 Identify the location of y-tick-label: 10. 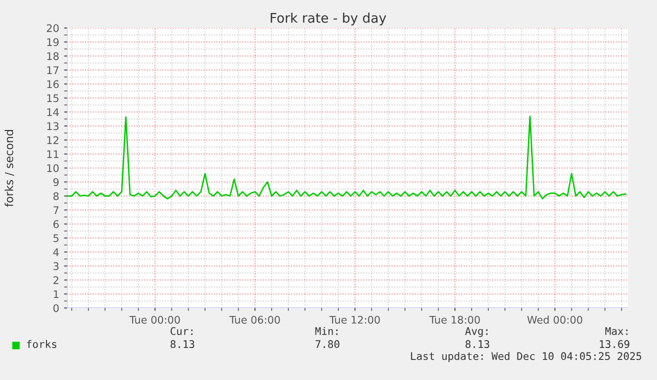
(53, 168).